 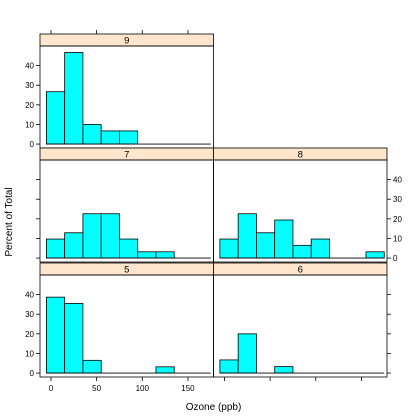 I want to click on strip-label-7: 7, so click(x=126, y=155).